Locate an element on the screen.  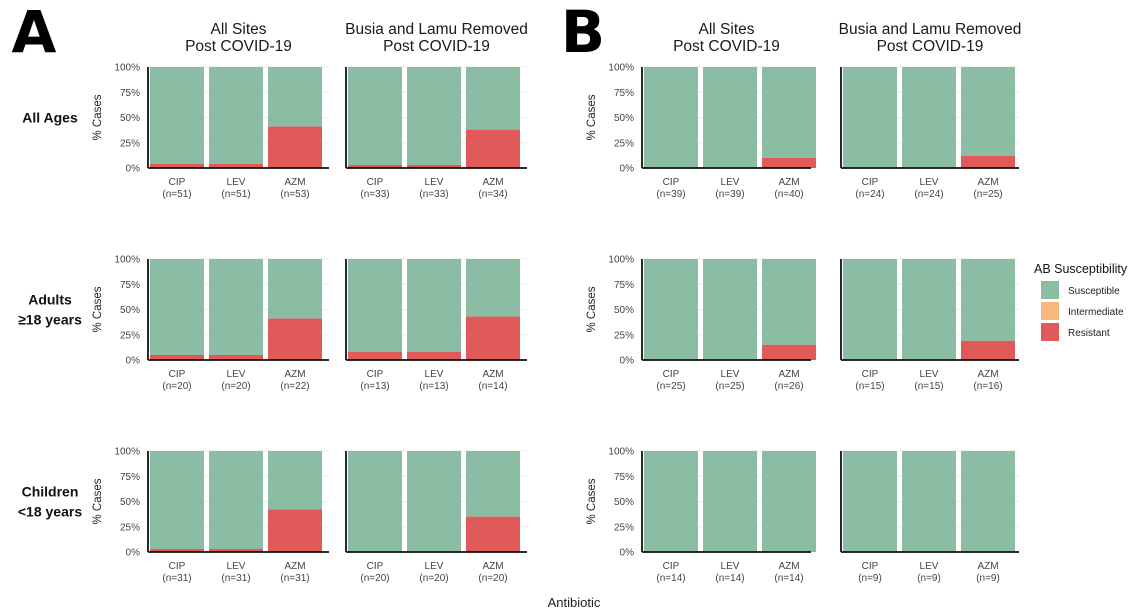
x-tick-category-1-0-0: CIP is located at coordinates (375, 182).